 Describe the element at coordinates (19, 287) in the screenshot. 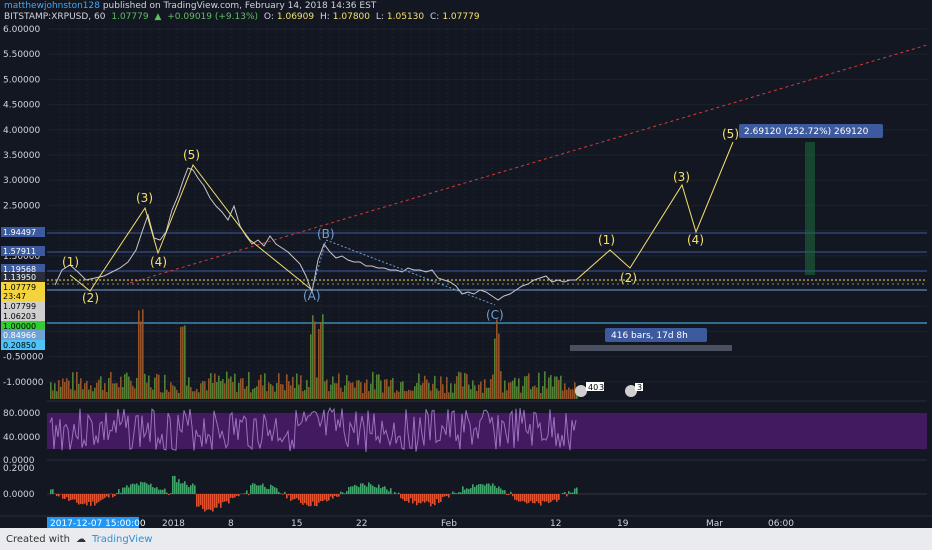

I see `price-badge-label: 1.07779` at that location.